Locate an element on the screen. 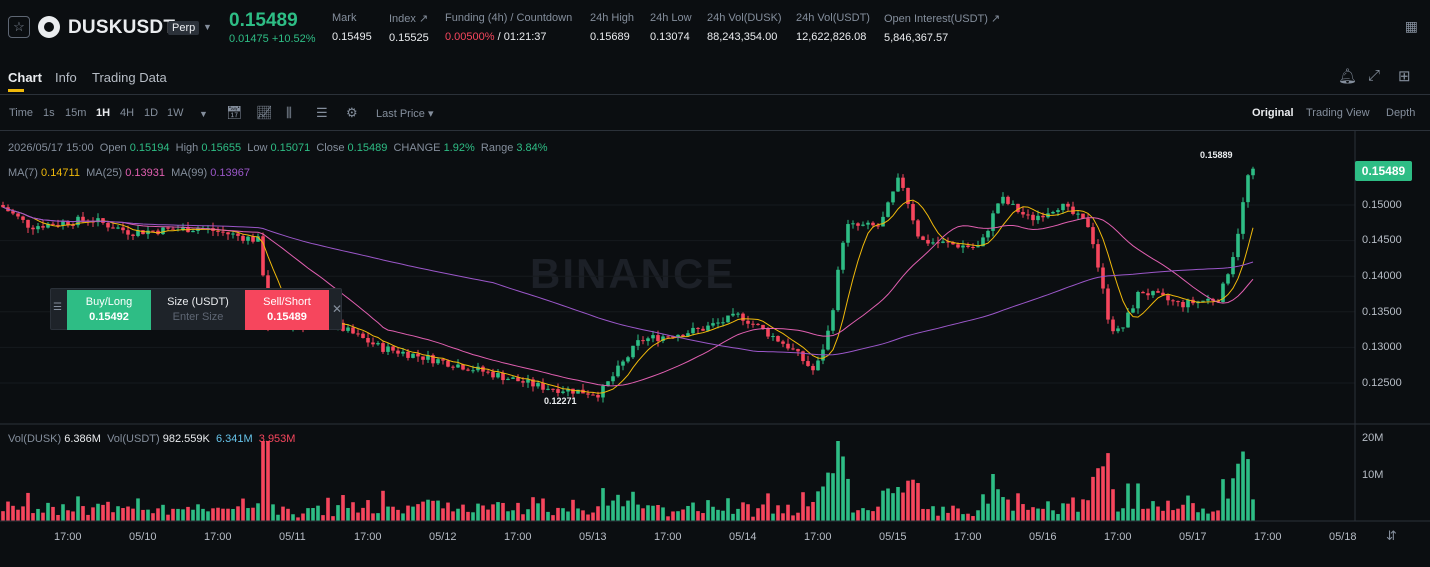 This screenshot has height=567, width=1430. candle-type-icon: ⫼ is located at coordinates (289, 112).